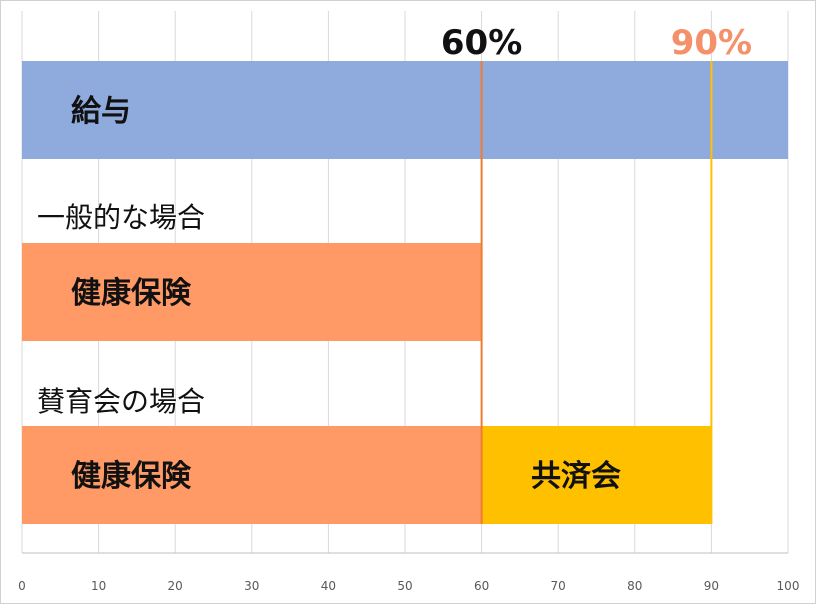 This screenshot has height=605, width=816. What do you see at coordinates (131, 293) in the screenshot?
I see `bar-label-row1-0: 健康保険` at bounding box center [131, 293].